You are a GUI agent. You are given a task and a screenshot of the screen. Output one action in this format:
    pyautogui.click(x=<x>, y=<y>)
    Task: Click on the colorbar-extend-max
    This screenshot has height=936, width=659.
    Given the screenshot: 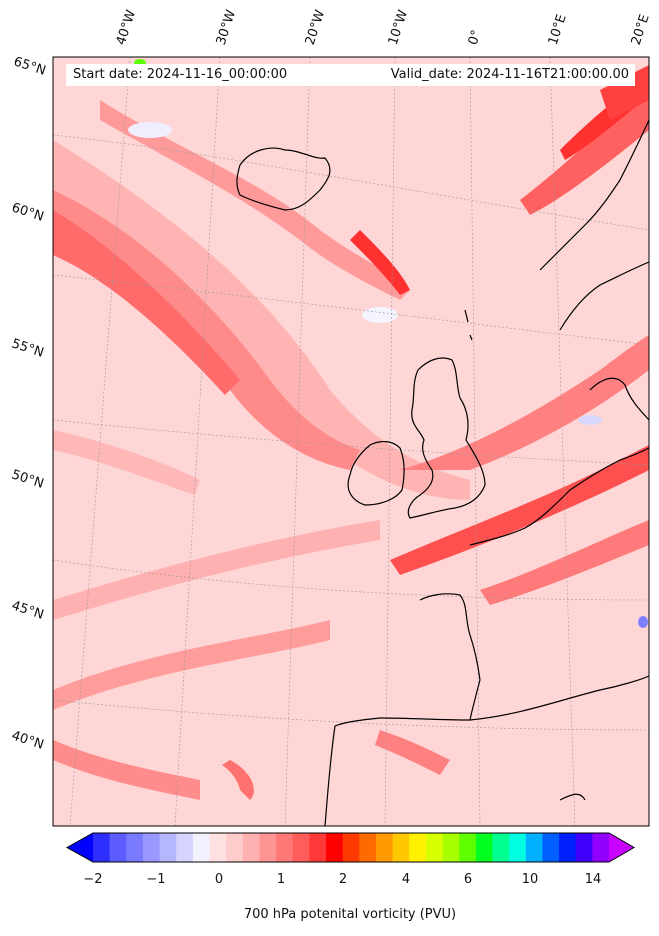 What is the action you would take?
    pyautogui.click(x=621, y=847)
    